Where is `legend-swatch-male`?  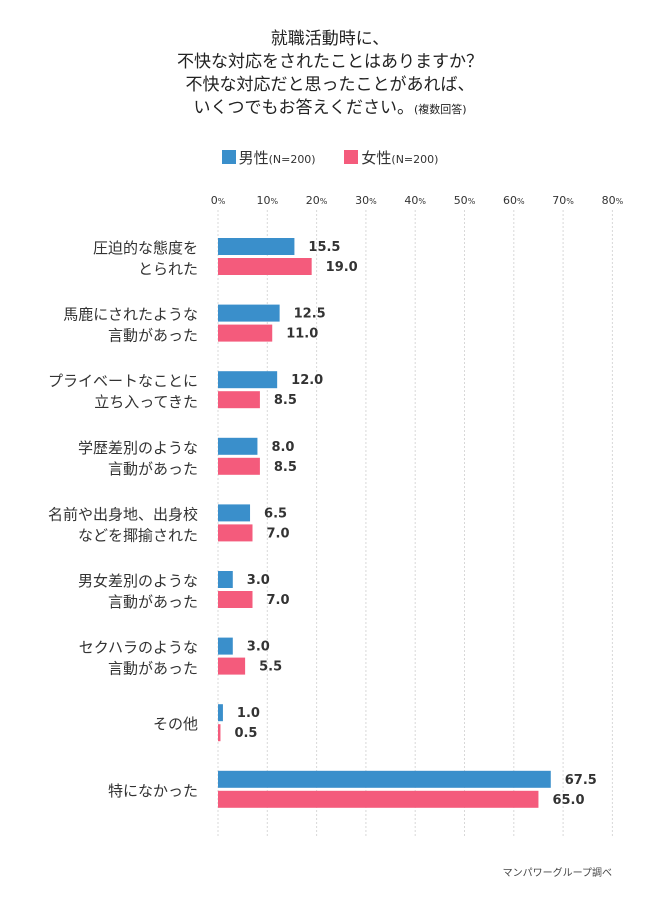 legend-swatch-male is located at coordinates (228, 157).